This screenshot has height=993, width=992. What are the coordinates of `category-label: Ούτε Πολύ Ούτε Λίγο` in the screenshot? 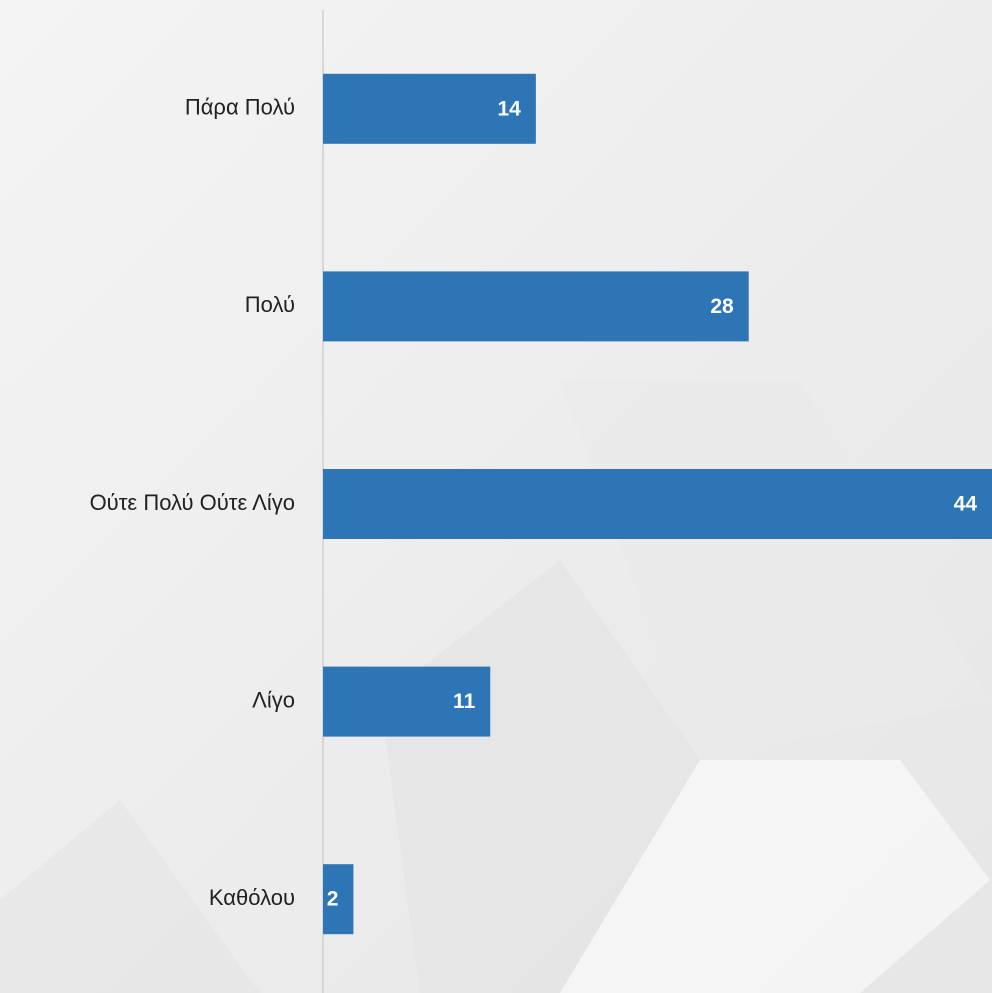 It's located at (192, 502).